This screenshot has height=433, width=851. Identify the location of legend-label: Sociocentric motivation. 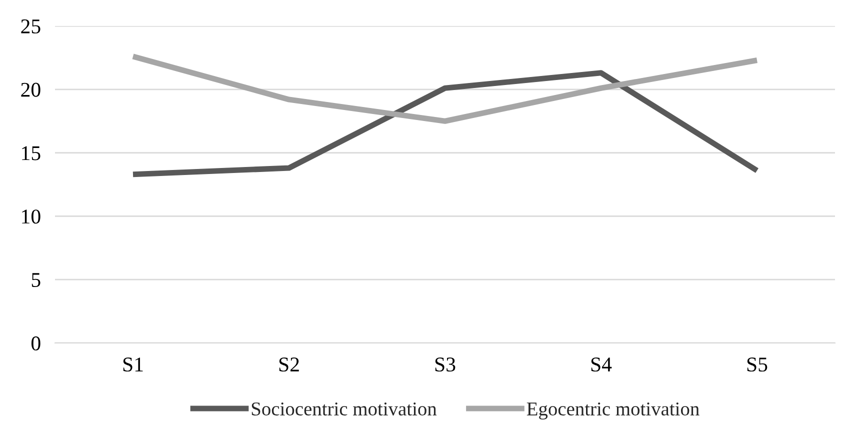
(344, 409).